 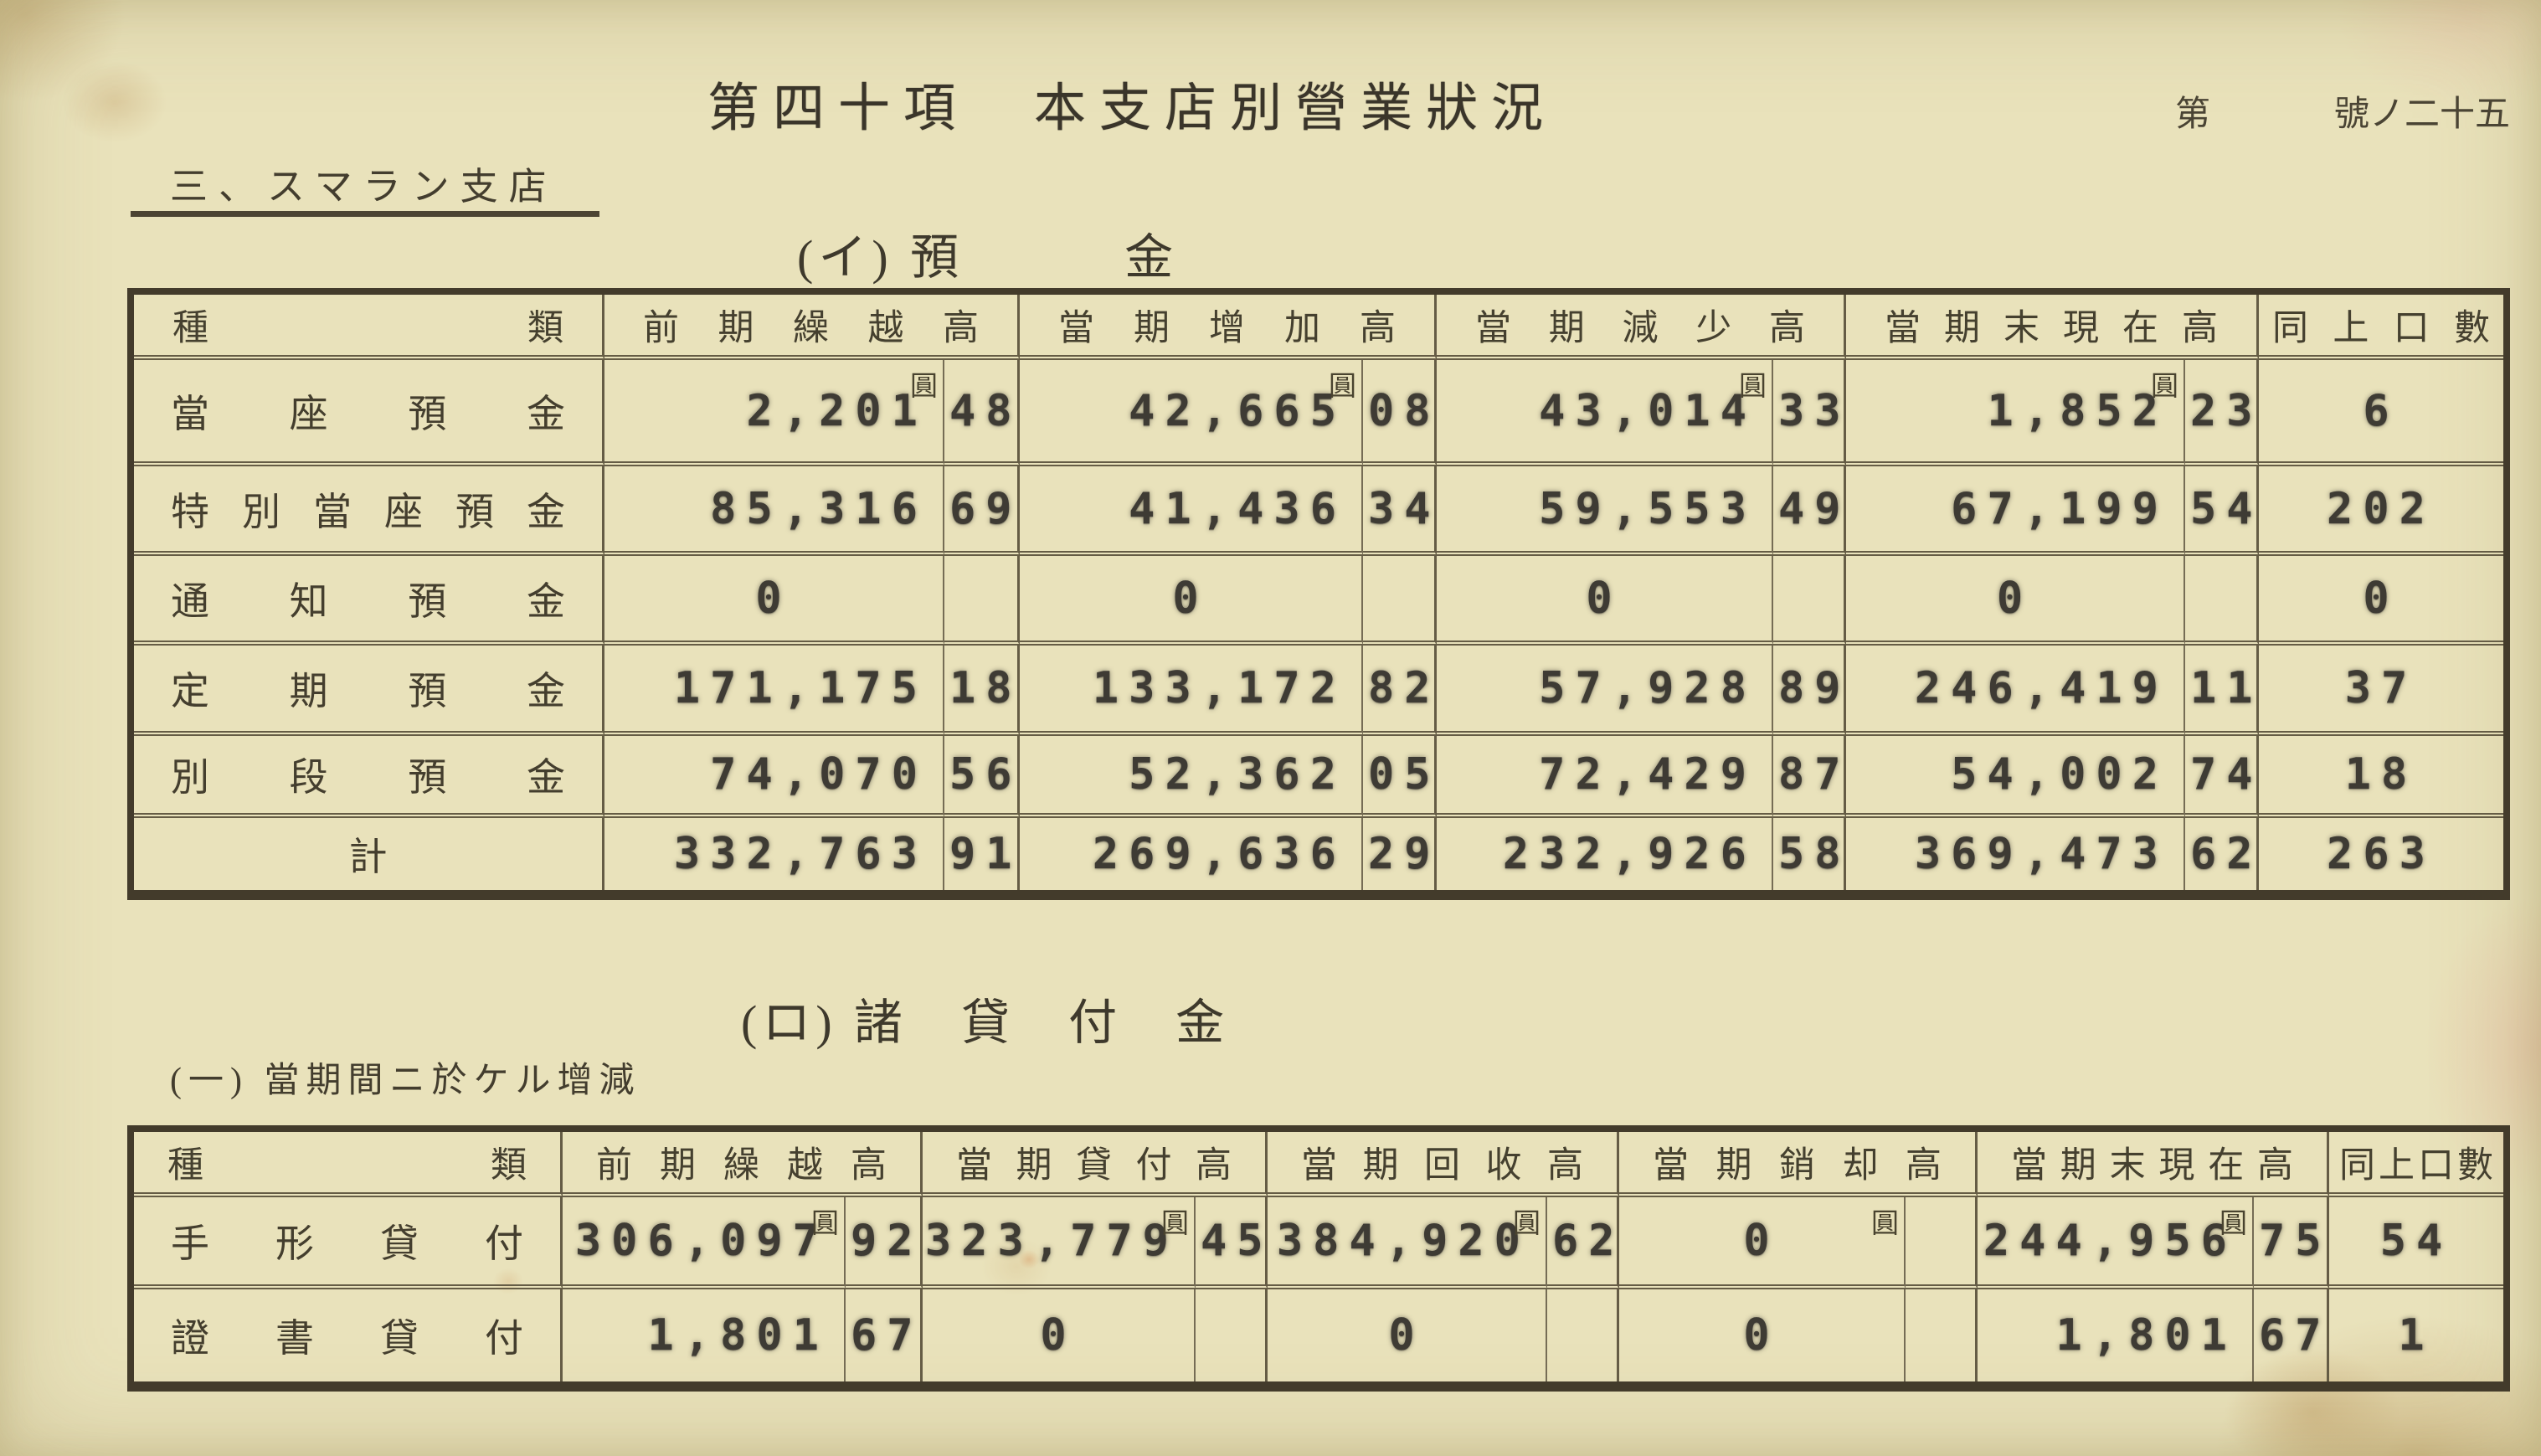 What do you see at coordinates (1605, 777) in the screenshot?
I see `amount-cell: 72,429` at bounding box center [1605, 777].